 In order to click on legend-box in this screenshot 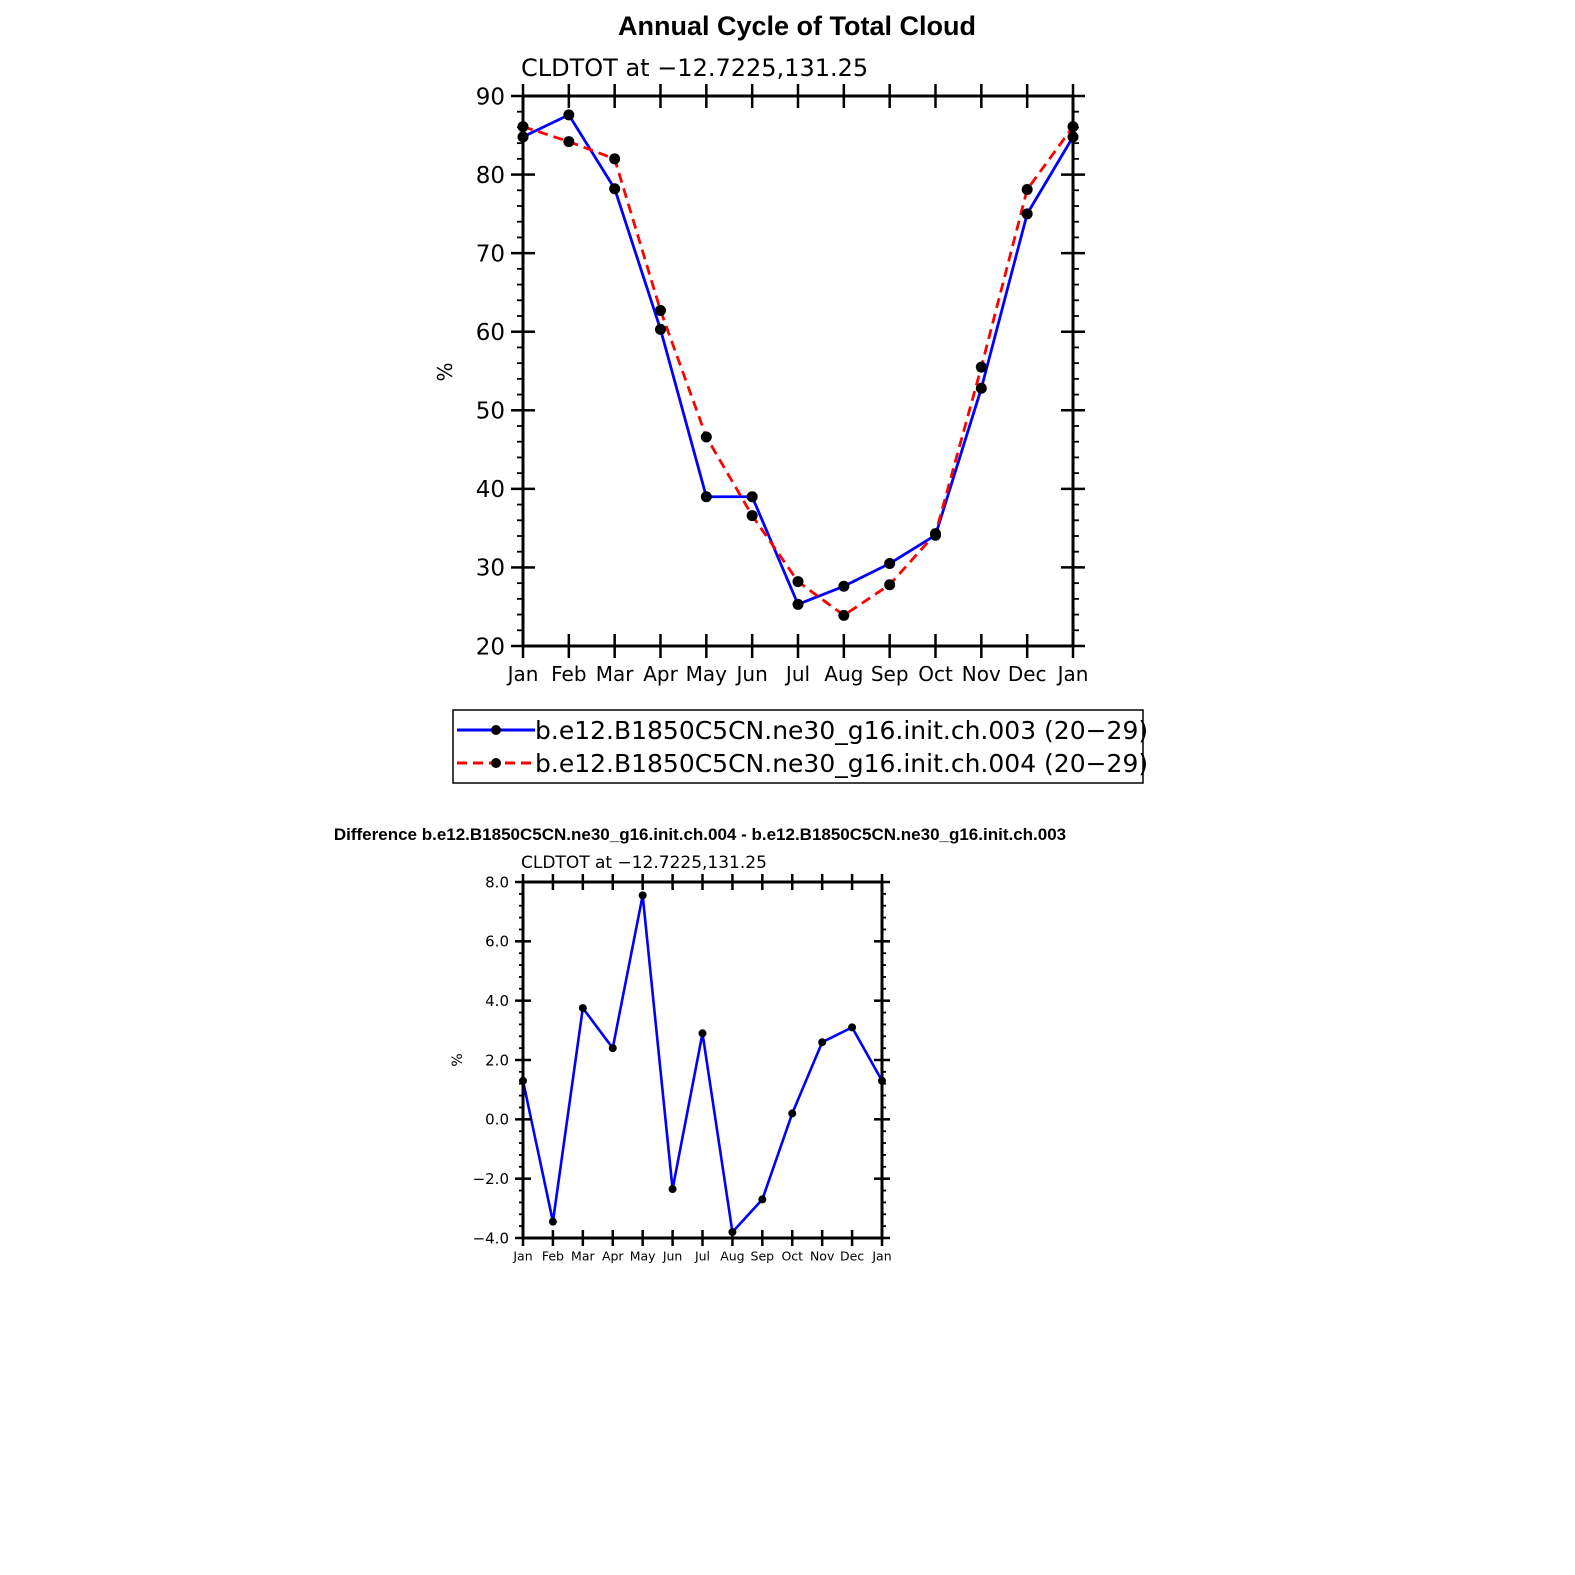, I will do `click(798, 746)`.